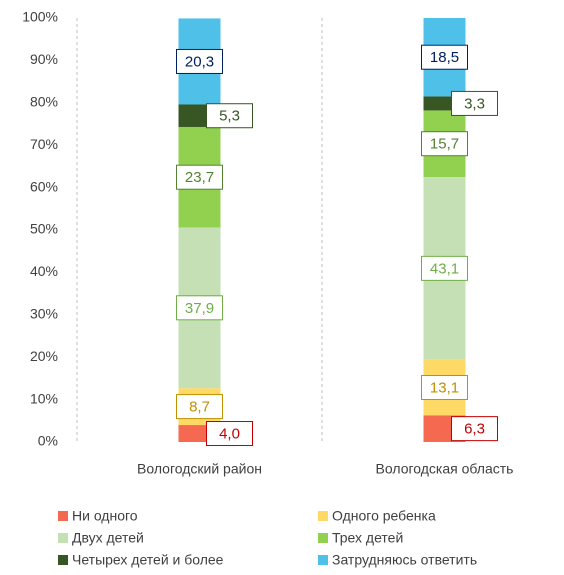 The height and width of the screenshot is (575, 564). I want to click on value-label: 3,3, so click(474, 103).